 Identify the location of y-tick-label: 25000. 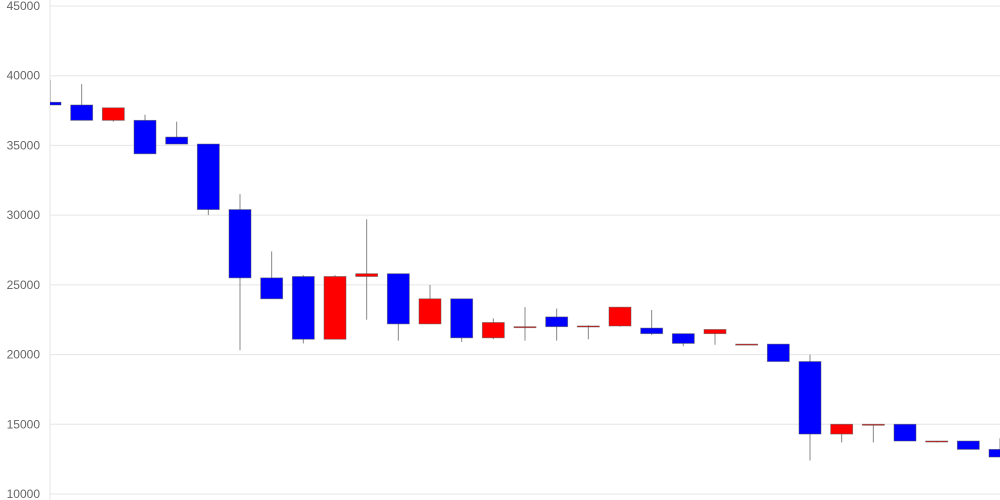
(24, 285).